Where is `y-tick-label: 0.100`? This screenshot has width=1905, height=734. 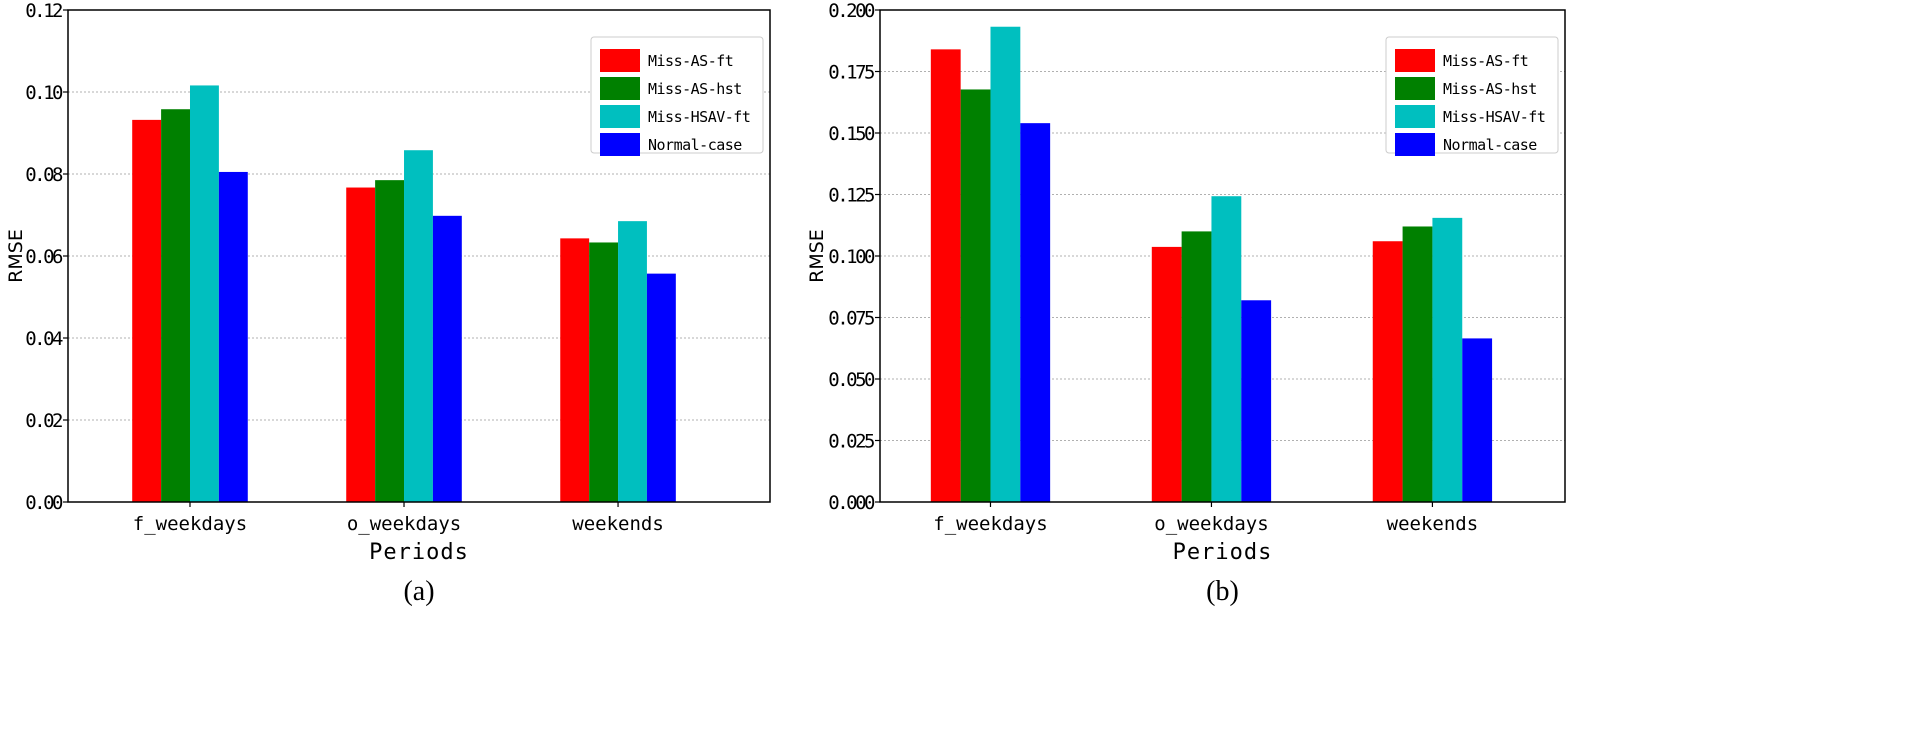
y-tick-label: 0.100 is located at coordinates (851, 257).